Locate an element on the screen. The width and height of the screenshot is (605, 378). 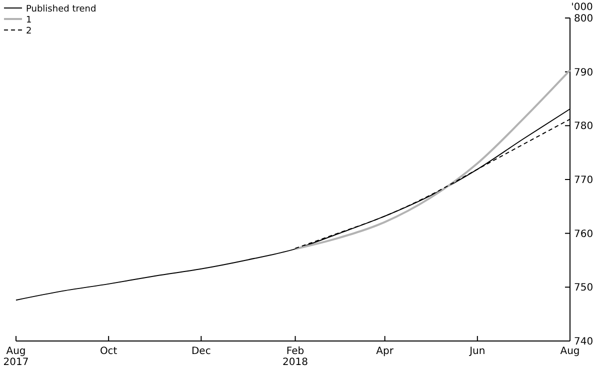
x-tick-label: Jun is located at coordinates (477, 351).